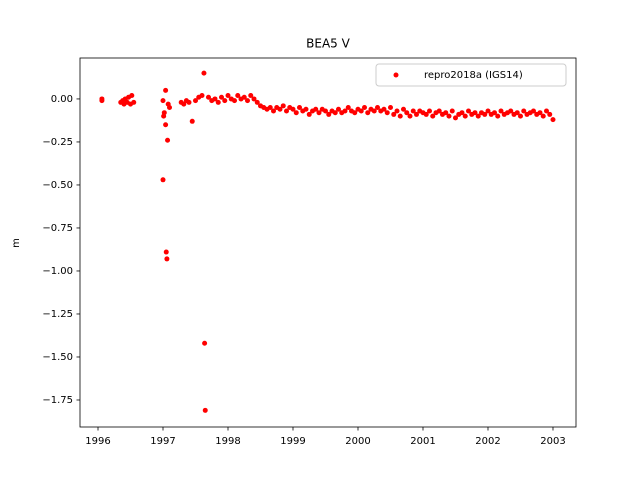 This screenshot has height=480, width=640. Describe the element at coordinates (57, 400) in the screenshot. I see `y-tick-label: −1.75` at that location.